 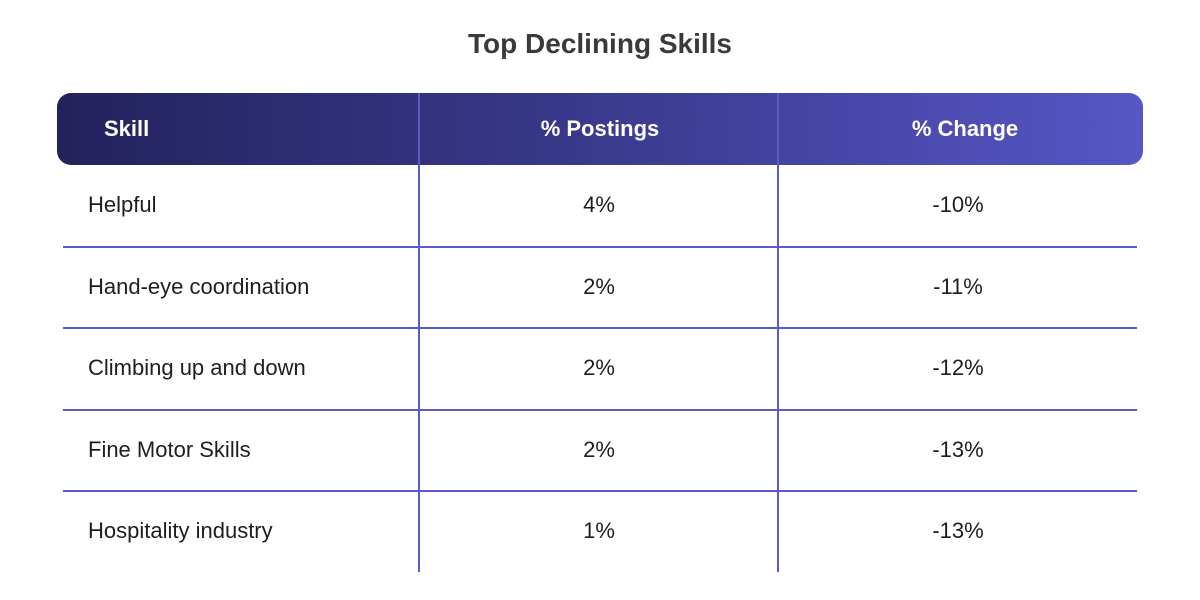 What do you see at coordinates (180, 530) in the screenshot?
I see `cell-skill: Hospitality industry` at bounding box center [180, 530].